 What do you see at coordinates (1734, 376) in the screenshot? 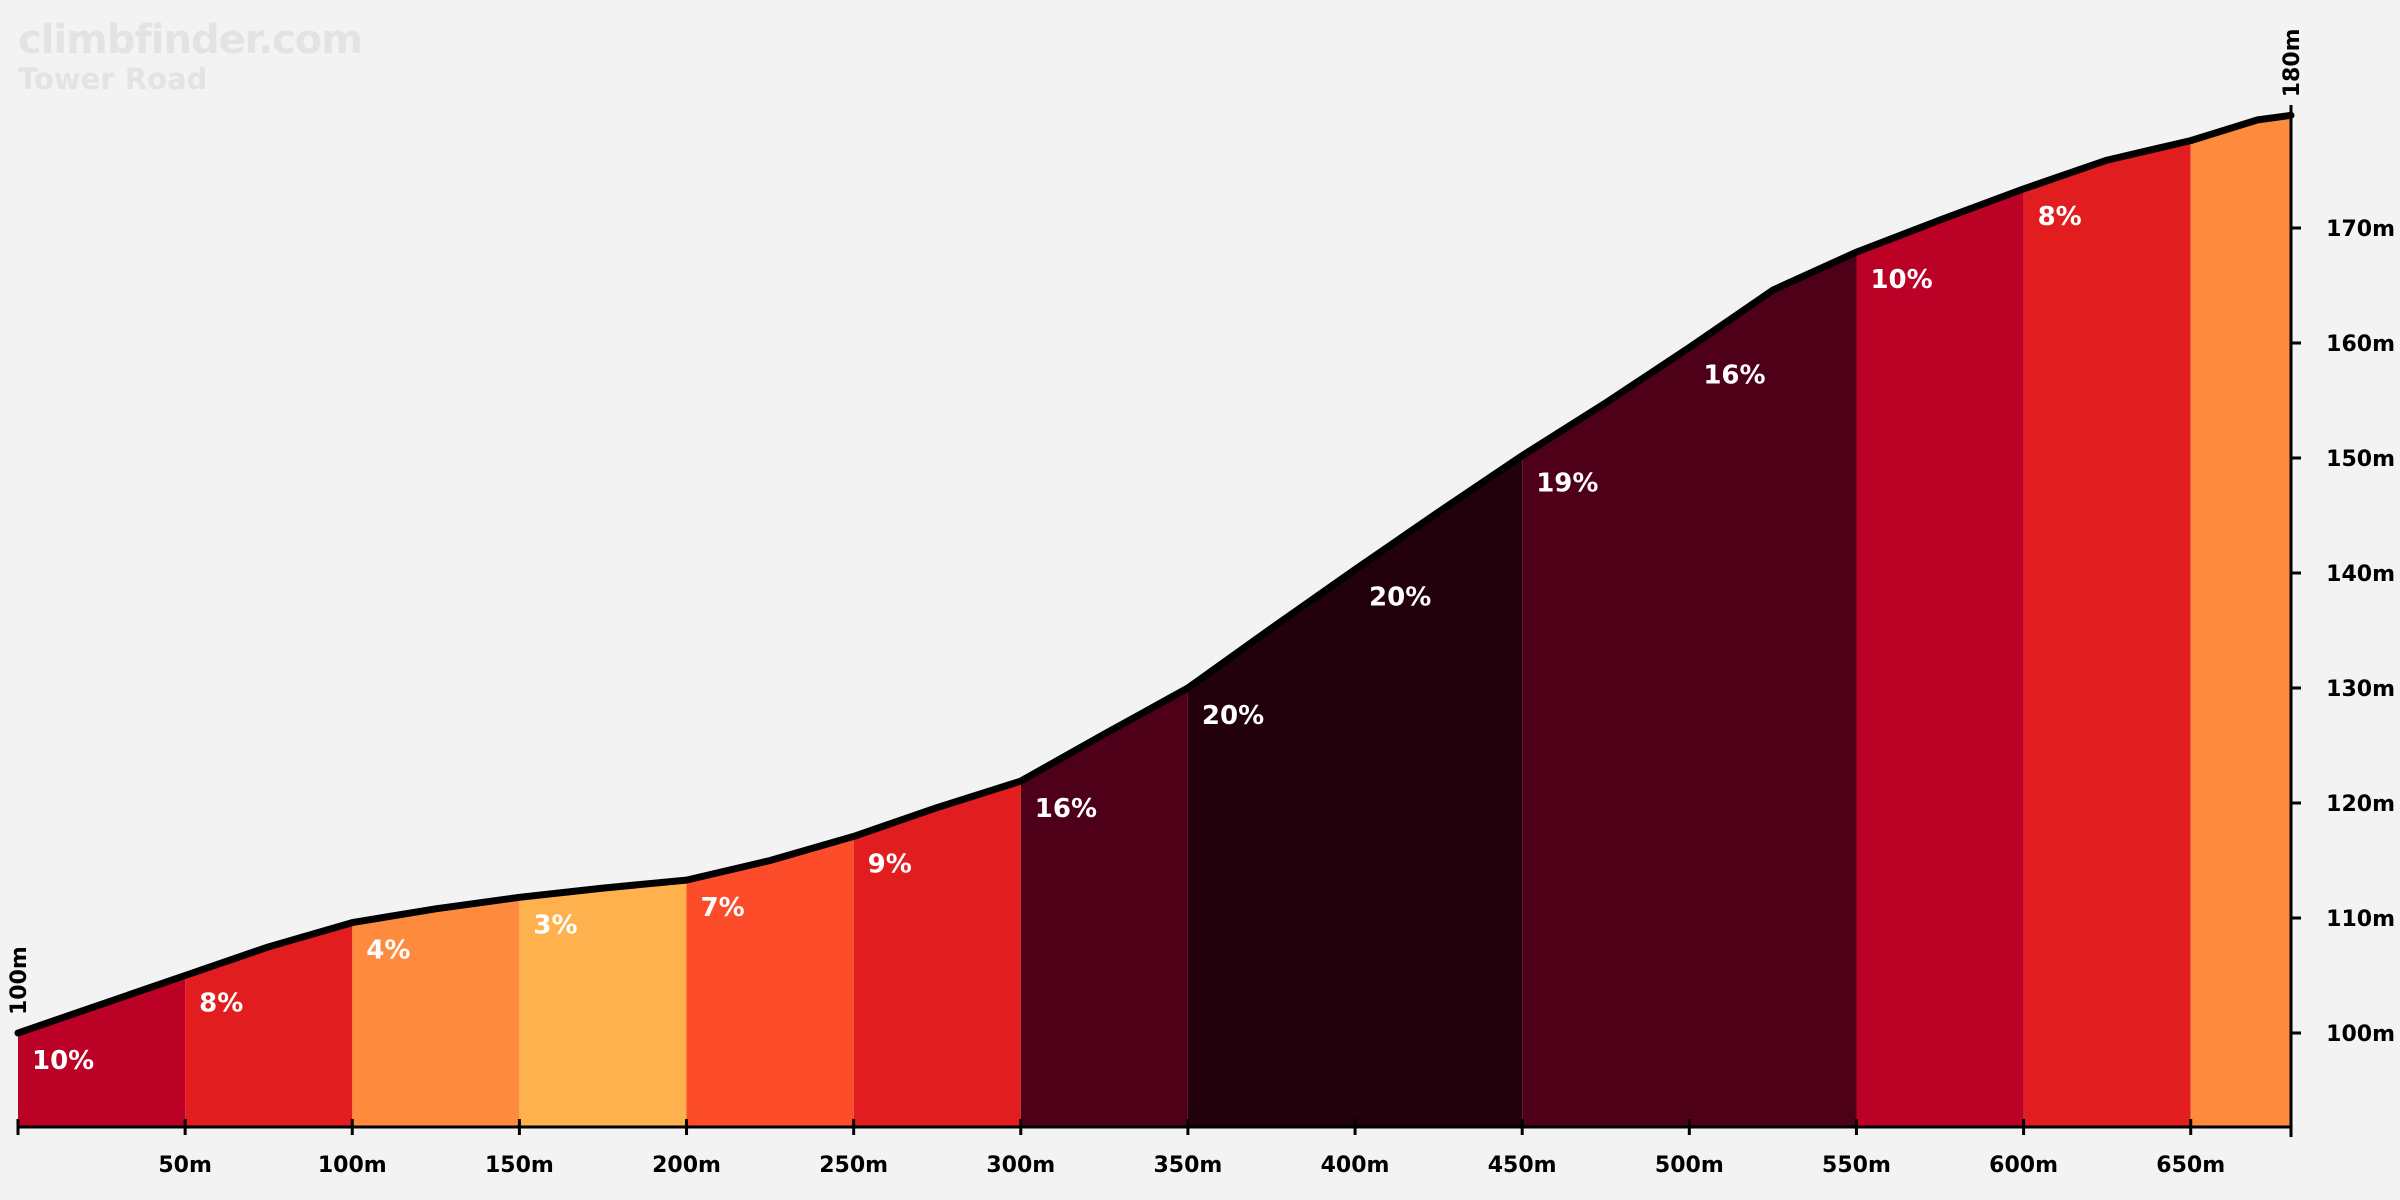
I see `gradient-label-10: 16%` at bounding box center [1734, 376].